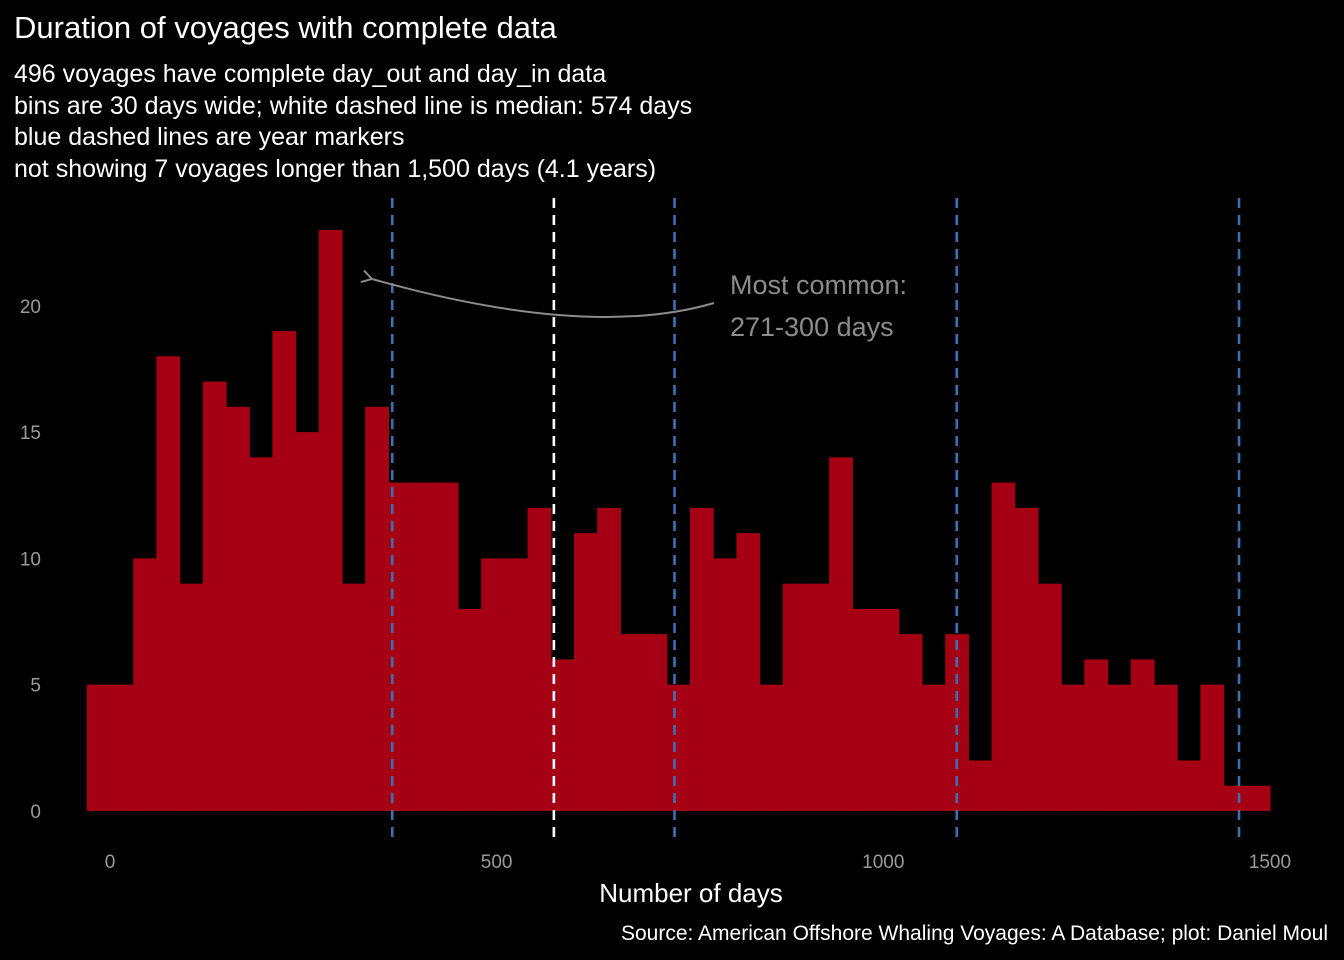 Image resolution: width=1344 pixels, height=960 pixels. What do you see at coordinates (30, 307) in the screenshot?
I see `y-tick-label: 20` at bounding box center [30, 307].